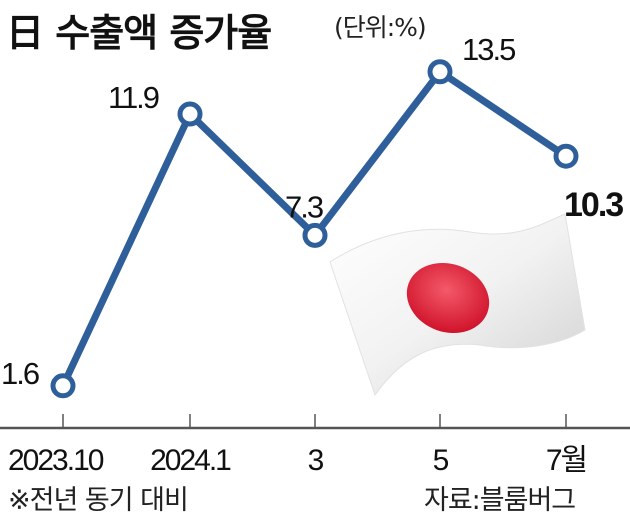 Image resolution: width=630 pixels, height=519 pixels. I want to click on x-tick-label: 5, so click(441, 460).